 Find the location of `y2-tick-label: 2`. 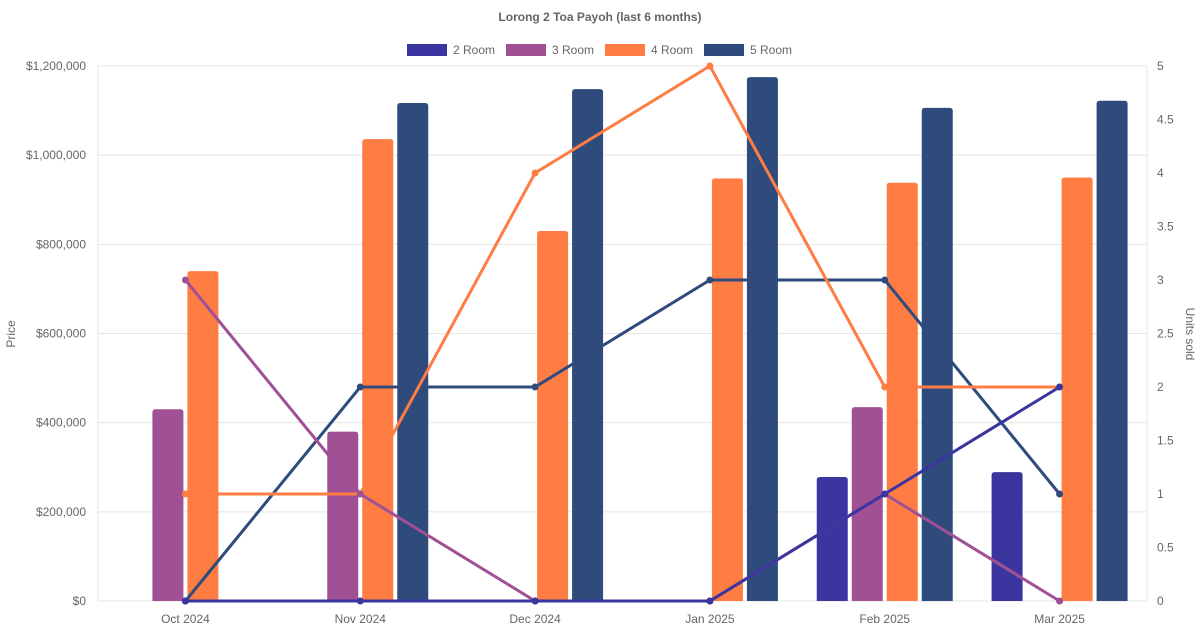

y2-tick-label: 2 is located at coordinates (1160, 387).